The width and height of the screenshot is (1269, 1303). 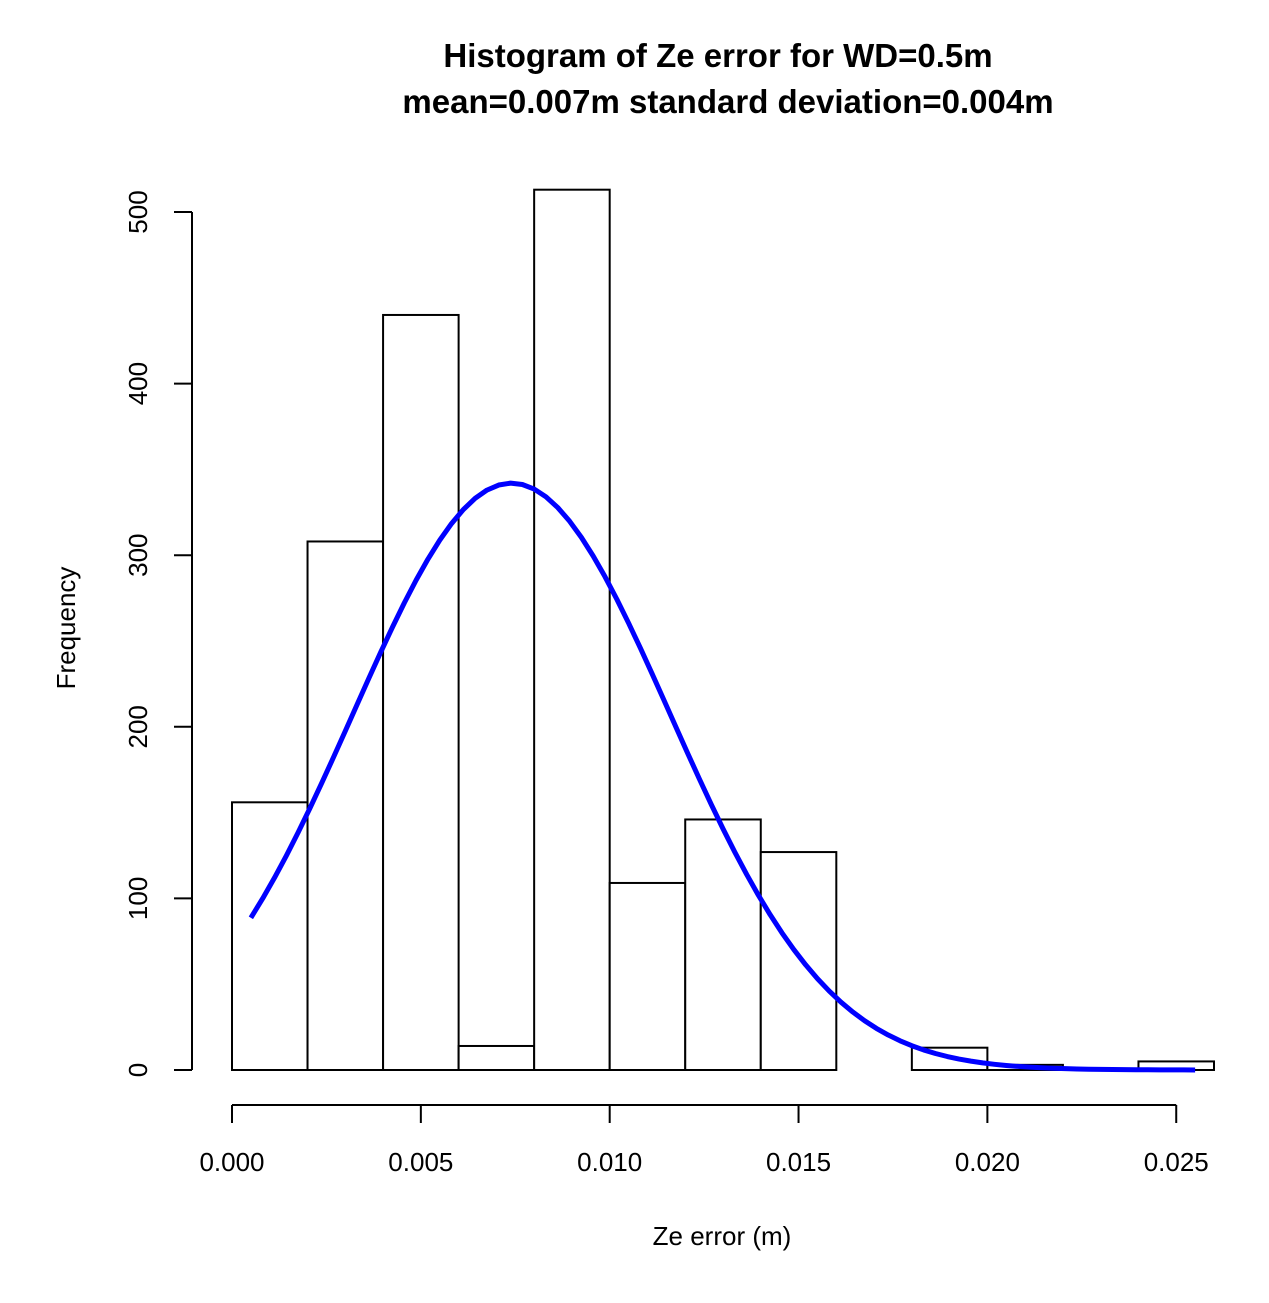 What do you see at coordinates (231, 1162) in the screenshot?
I see `x-tick-label: 0.000` at bounding box center [231, 1162].